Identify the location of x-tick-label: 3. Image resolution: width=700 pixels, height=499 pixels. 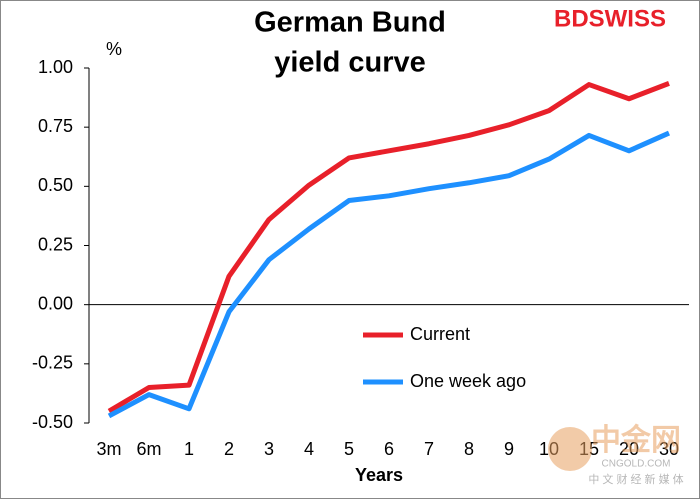
(269, 449).